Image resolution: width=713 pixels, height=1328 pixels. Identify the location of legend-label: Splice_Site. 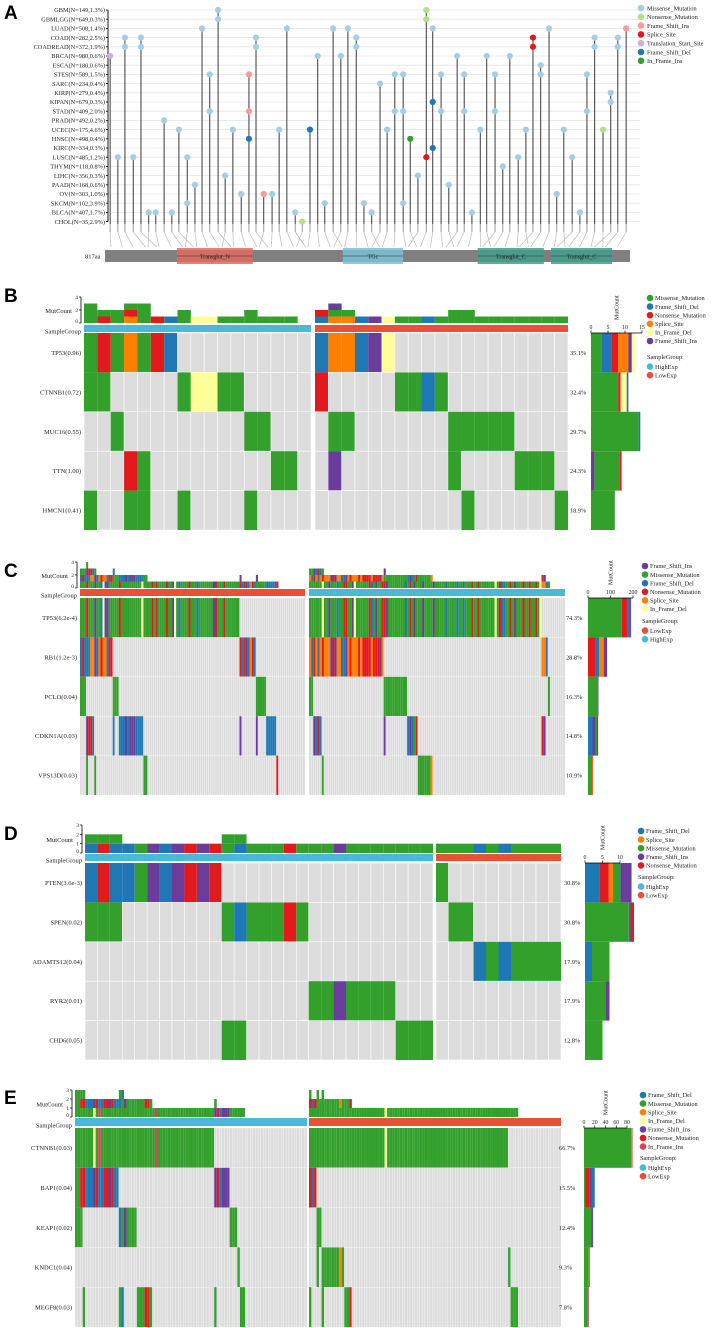
(662, 1112).